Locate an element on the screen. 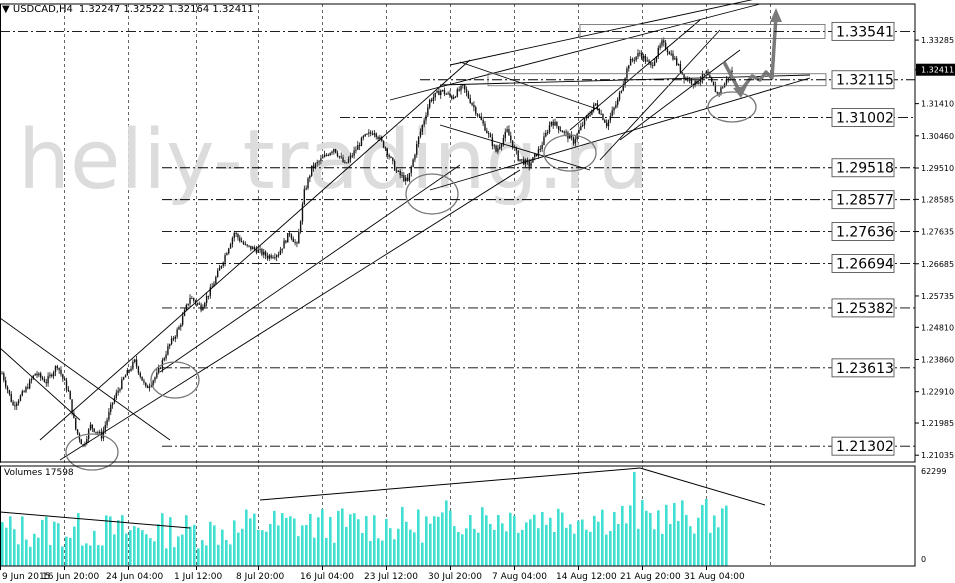  level-label-box is located at coordinates (863, 263).